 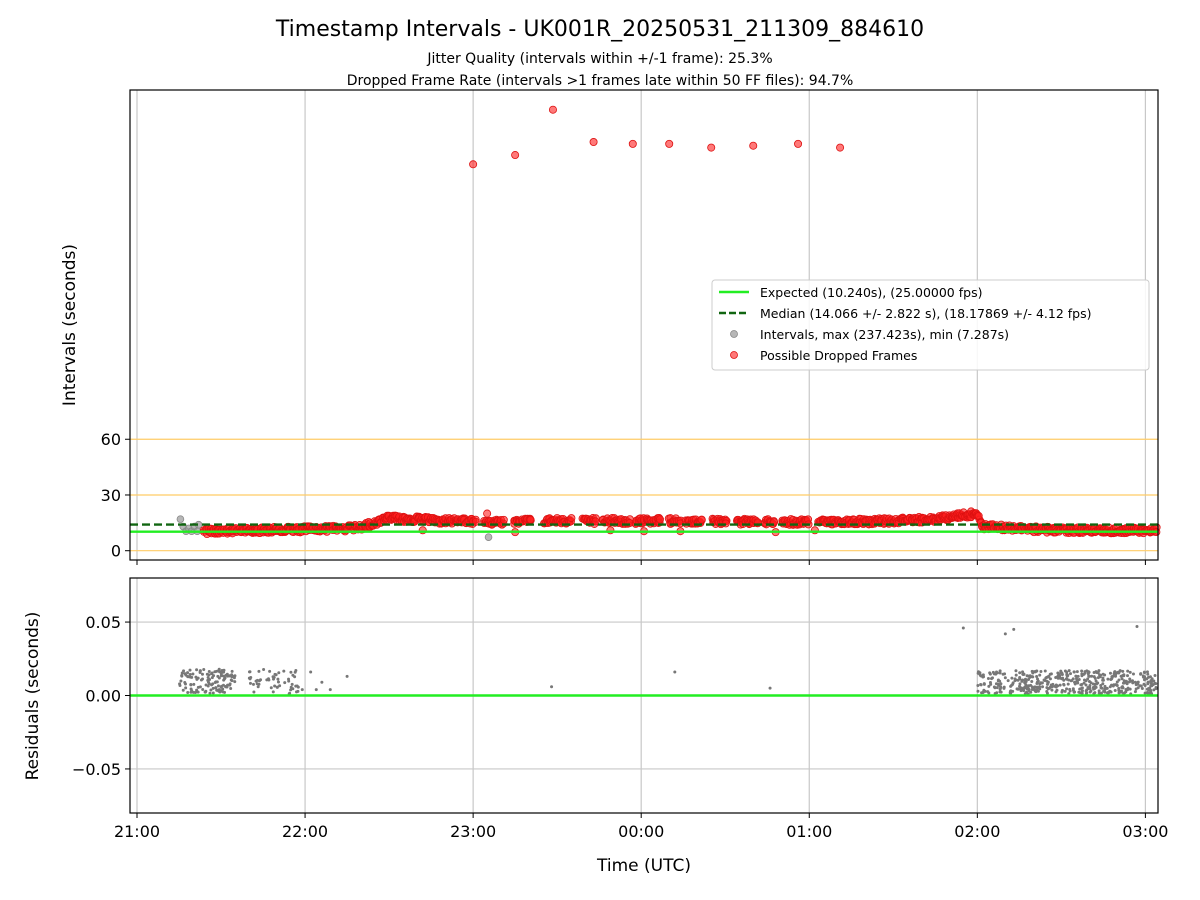 I want to click on residuals-y-tick-label: 0.05, so click(x=103, y=622).